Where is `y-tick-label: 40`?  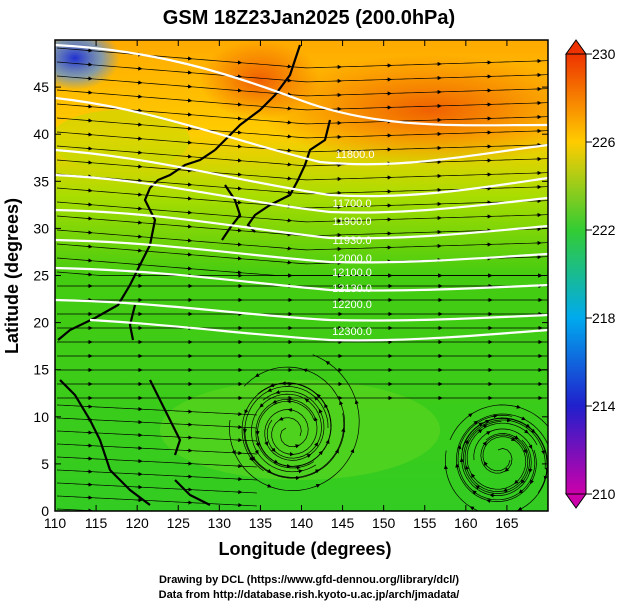 y-tick-label: 40 is located at coordinates (41, 134).